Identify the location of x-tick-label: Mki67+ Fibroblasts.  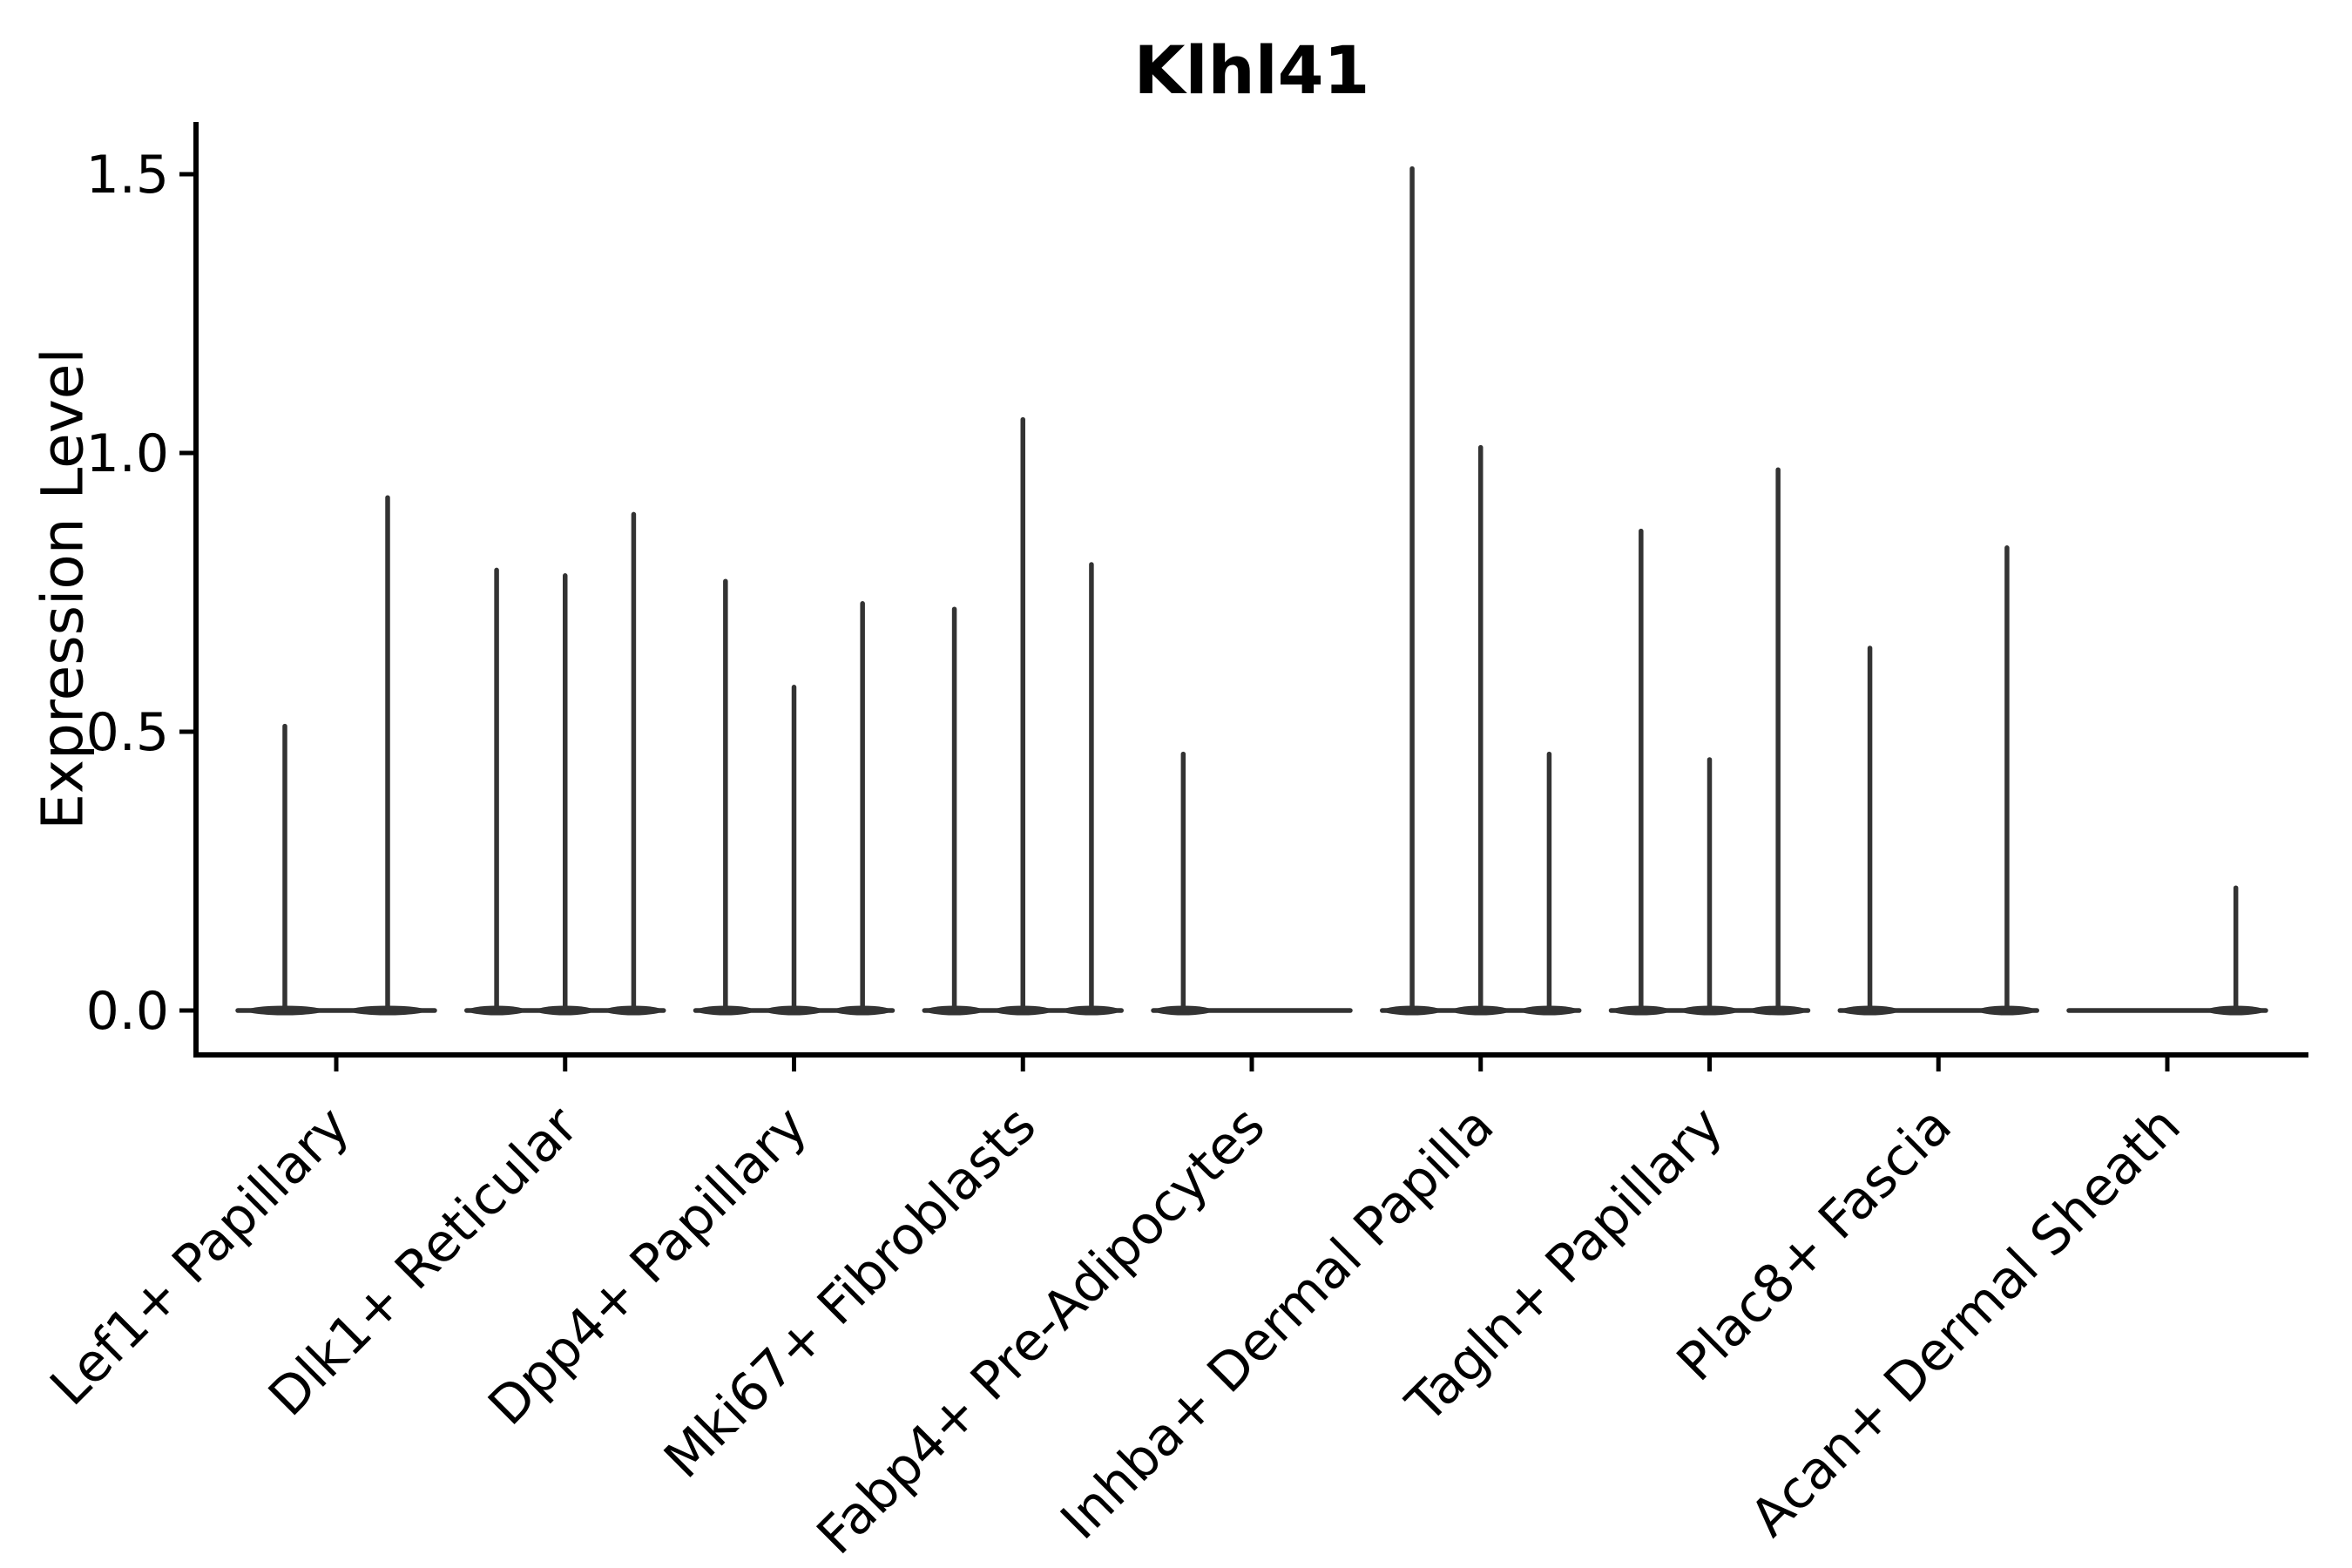
(850, 1292).